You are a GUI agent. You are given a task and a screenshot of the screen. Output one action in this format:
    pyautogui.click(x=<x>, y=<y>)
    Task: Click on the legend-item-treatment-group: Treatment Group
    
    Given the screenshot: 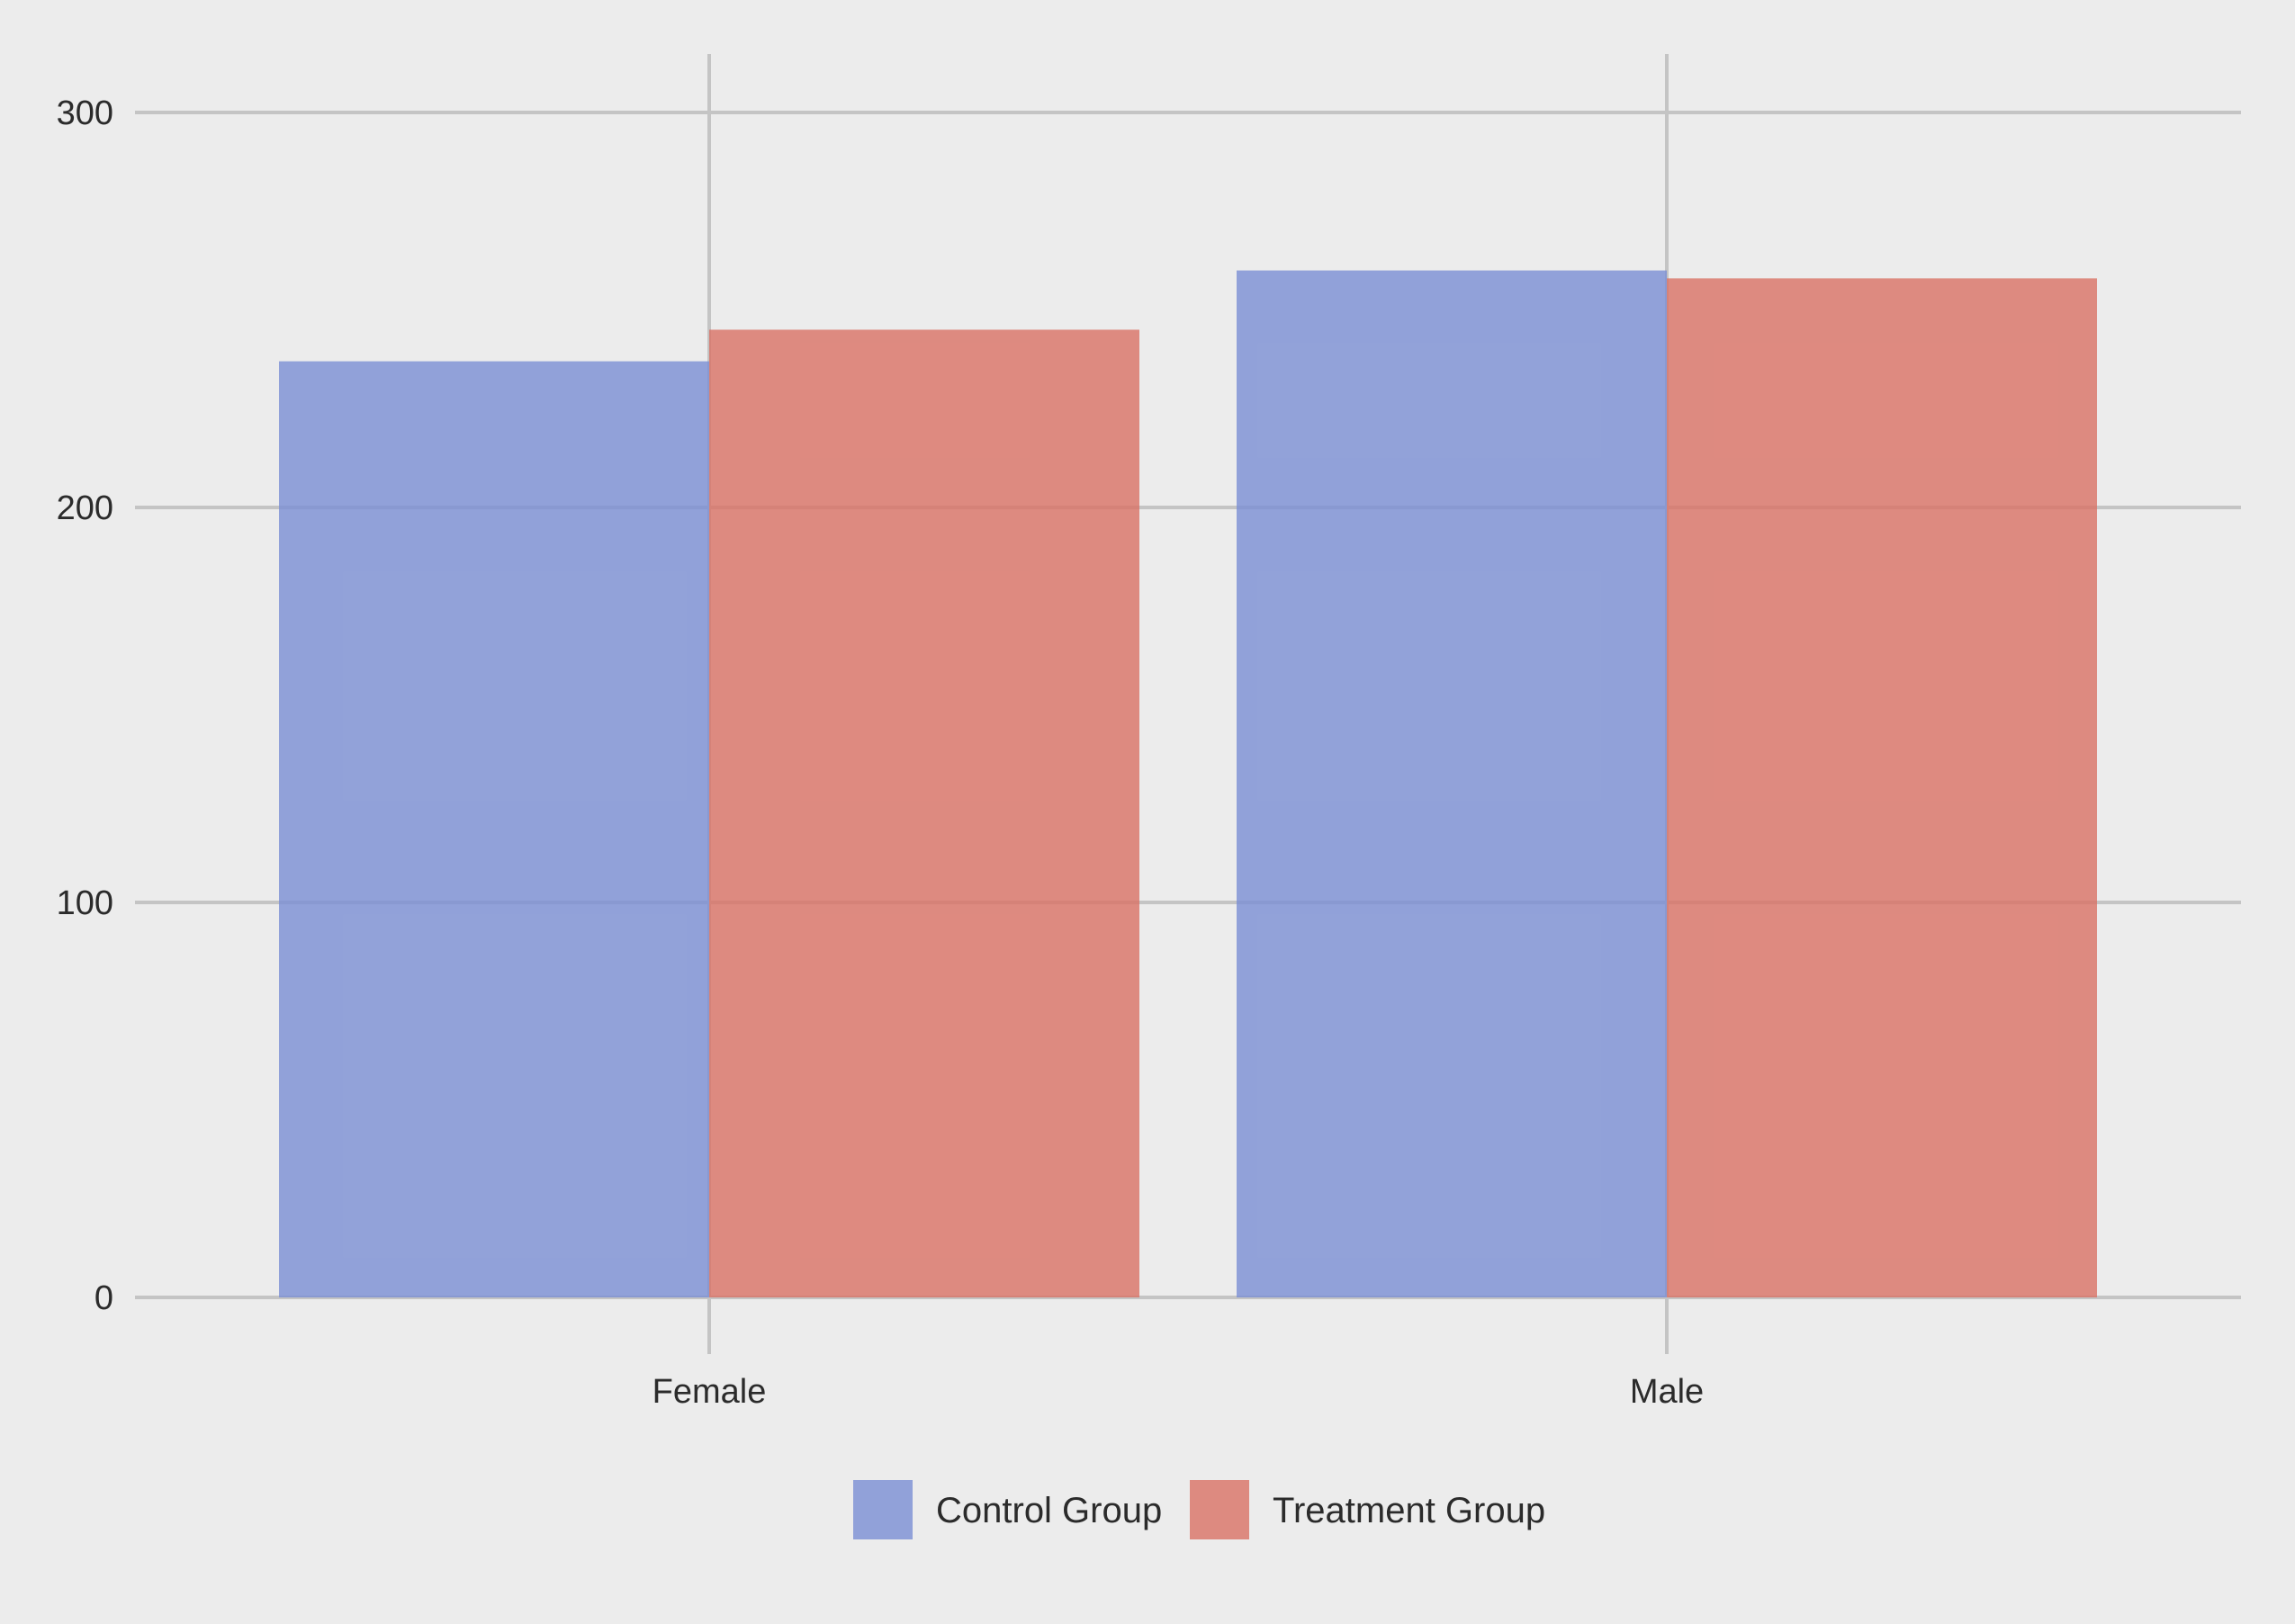 What is the action you would take?
    pyautogui.click(x=1368, y=1509)
    